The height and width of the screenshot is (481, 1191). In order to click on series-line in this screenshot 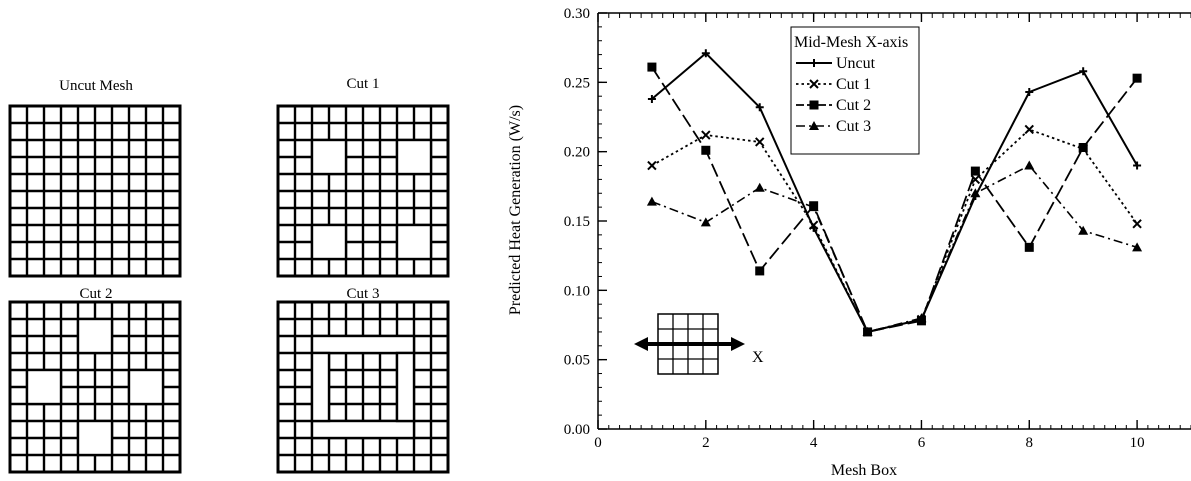, I will do `click(894, 248)`.